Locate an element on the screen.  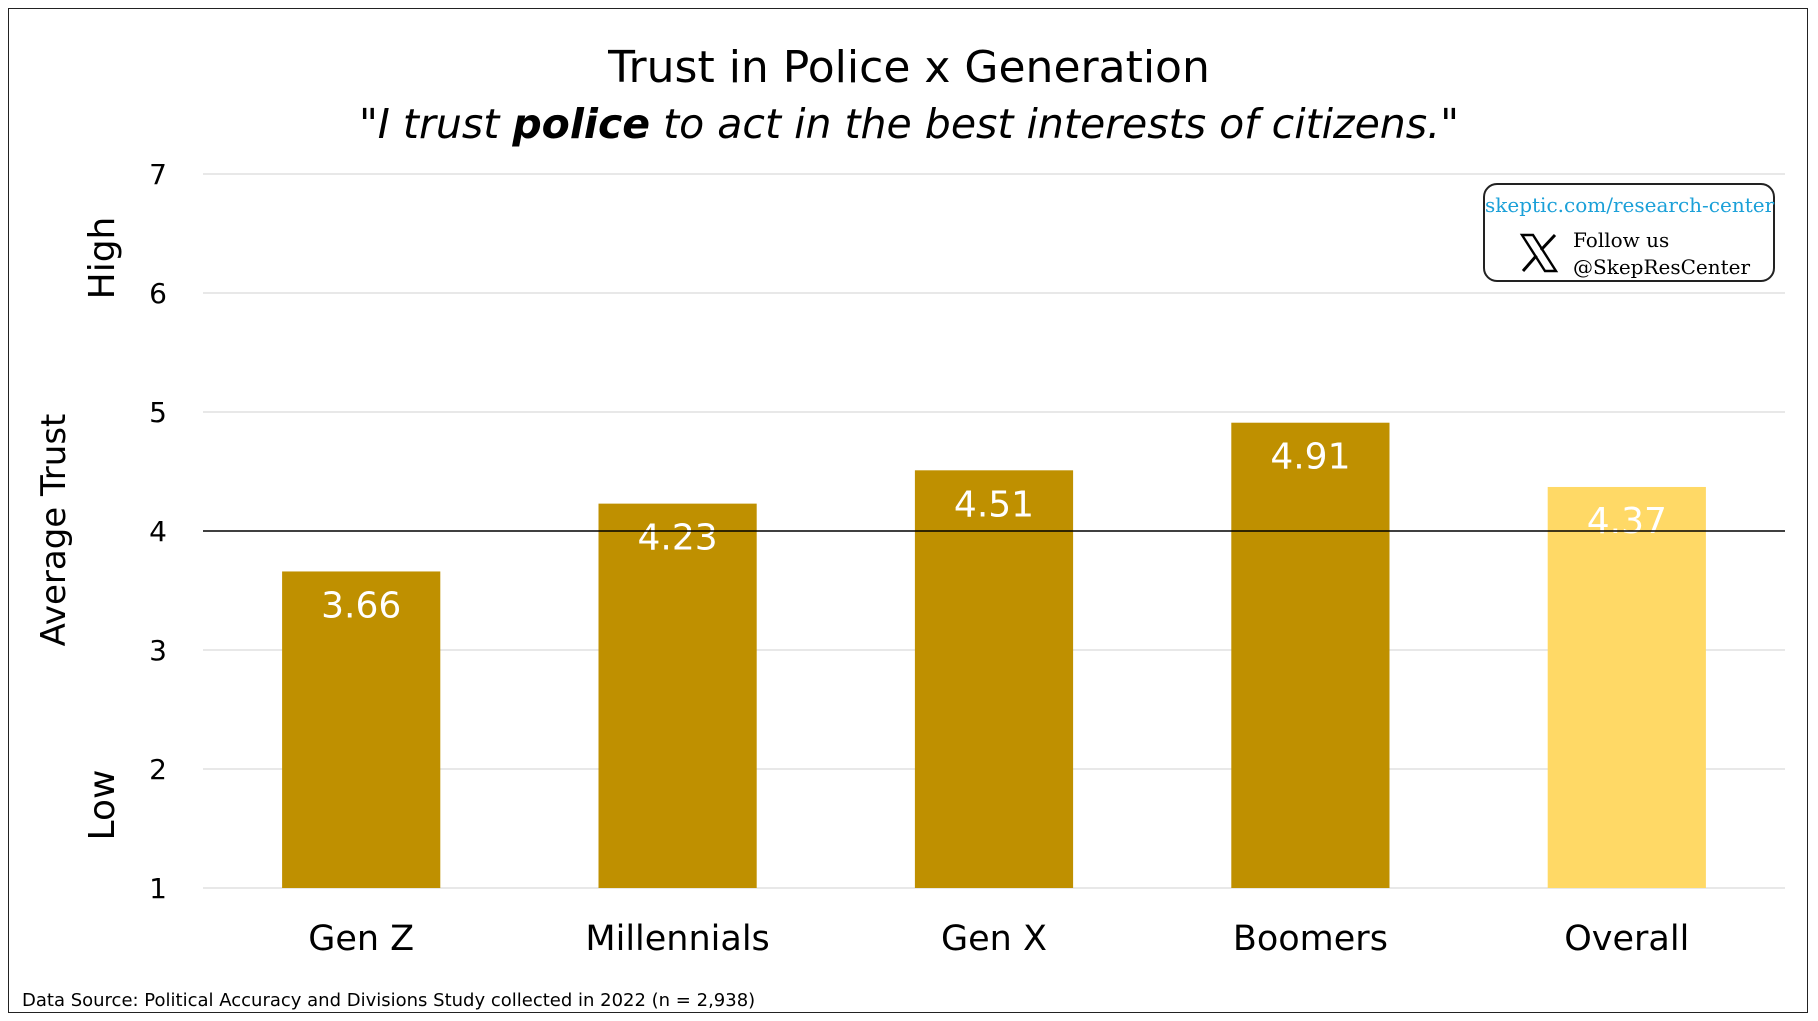
follow-line-1: Follow us is located at coordinates (1621, 240).